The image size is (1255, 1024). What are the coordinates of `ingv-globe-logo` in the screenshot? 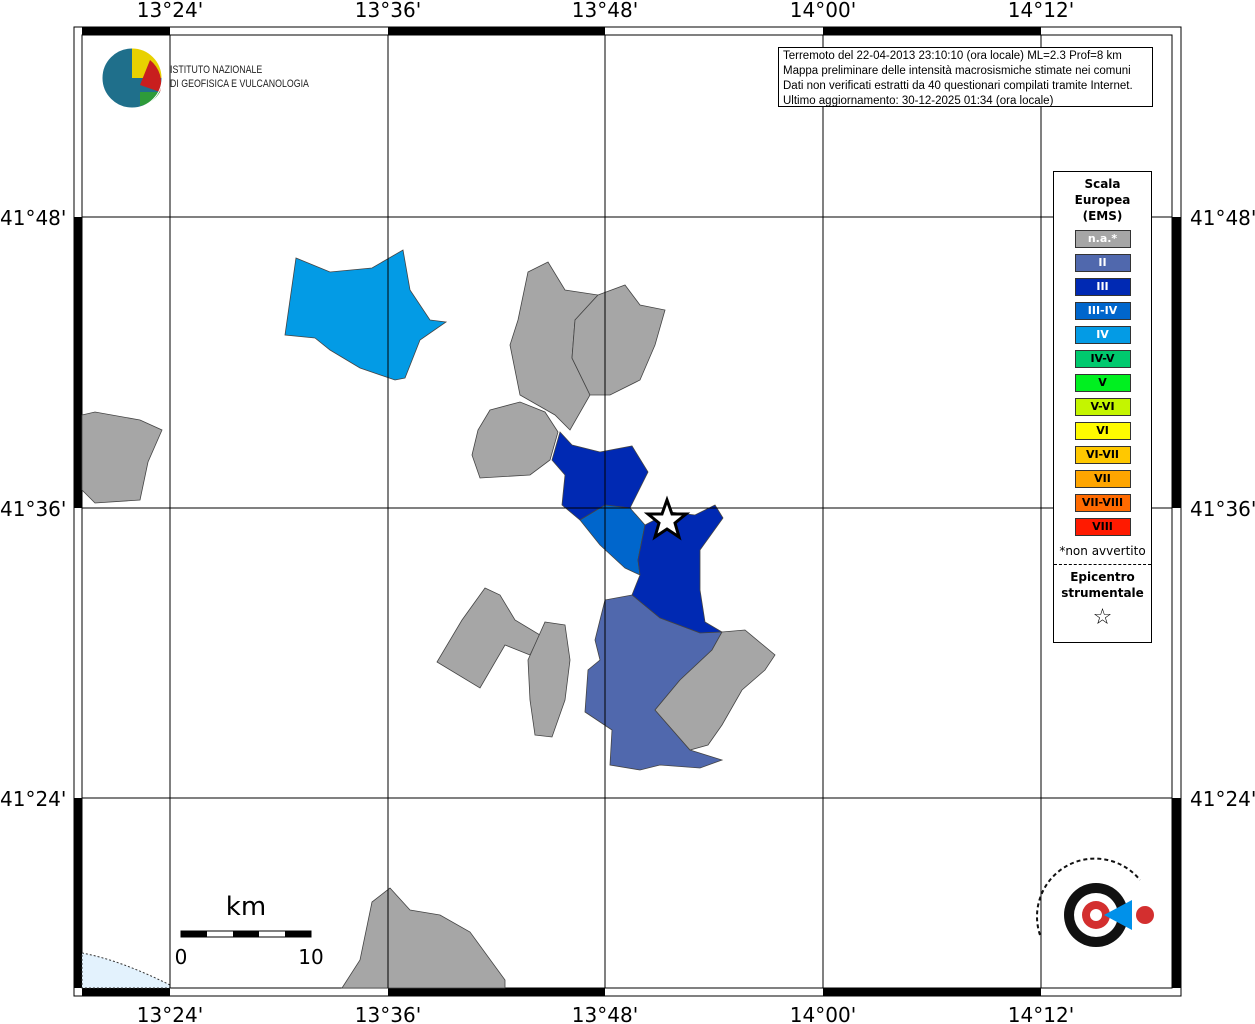 It's located at (132, 78).